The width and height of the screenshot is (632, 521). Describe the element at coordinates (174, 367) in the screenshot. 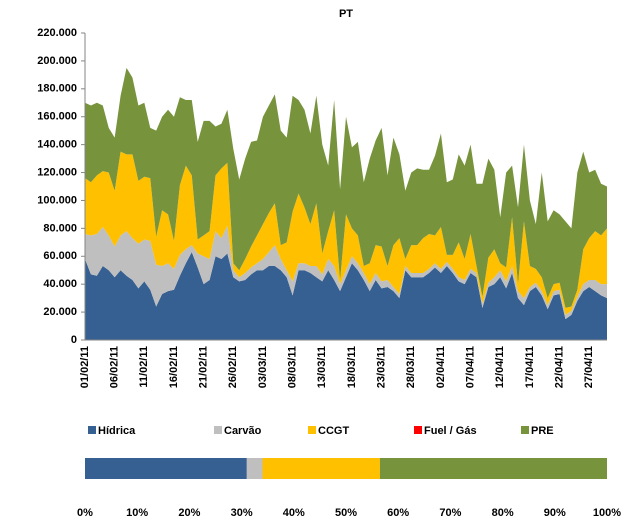

I see `x-tick-label: 16/02/11` at that location.